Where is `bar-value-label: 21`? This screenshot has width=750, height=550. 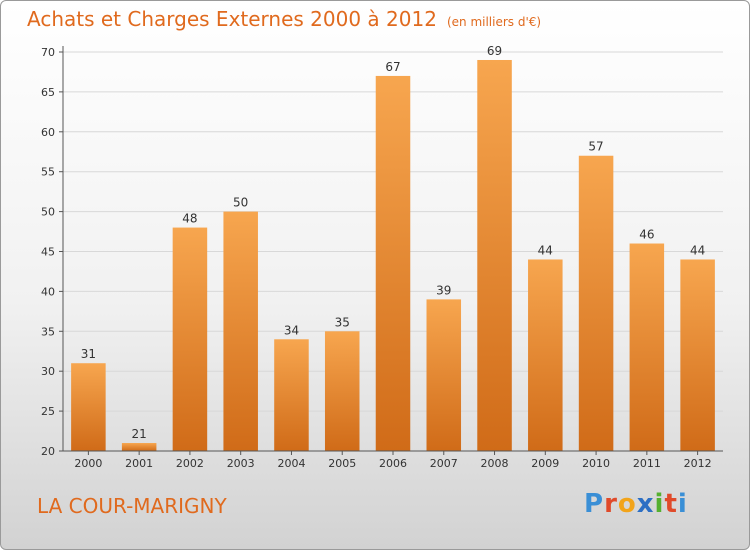
bar-value-label: 21 is located at coordinates (139, 434).